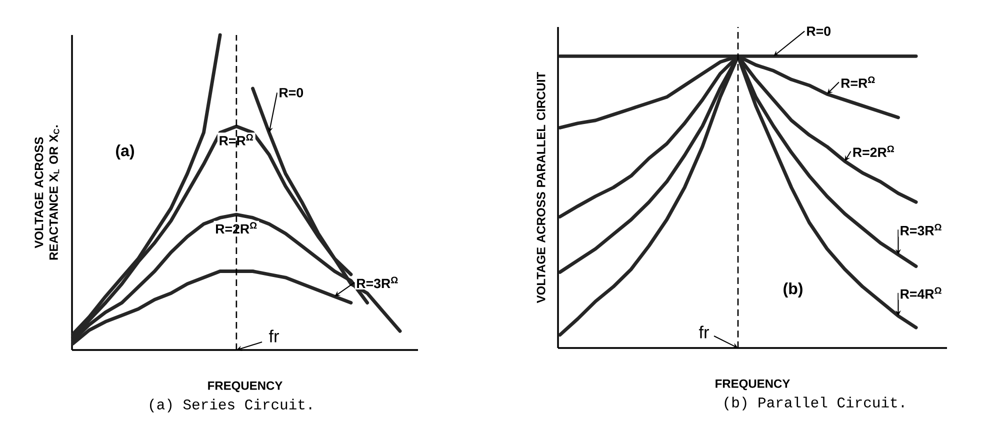 The height and width of the screenshot is (430, 987). Describe the element at coordinates (873, 151) in the screenshot. I see `series-label: R=2R$^{Ω}$` at that location.